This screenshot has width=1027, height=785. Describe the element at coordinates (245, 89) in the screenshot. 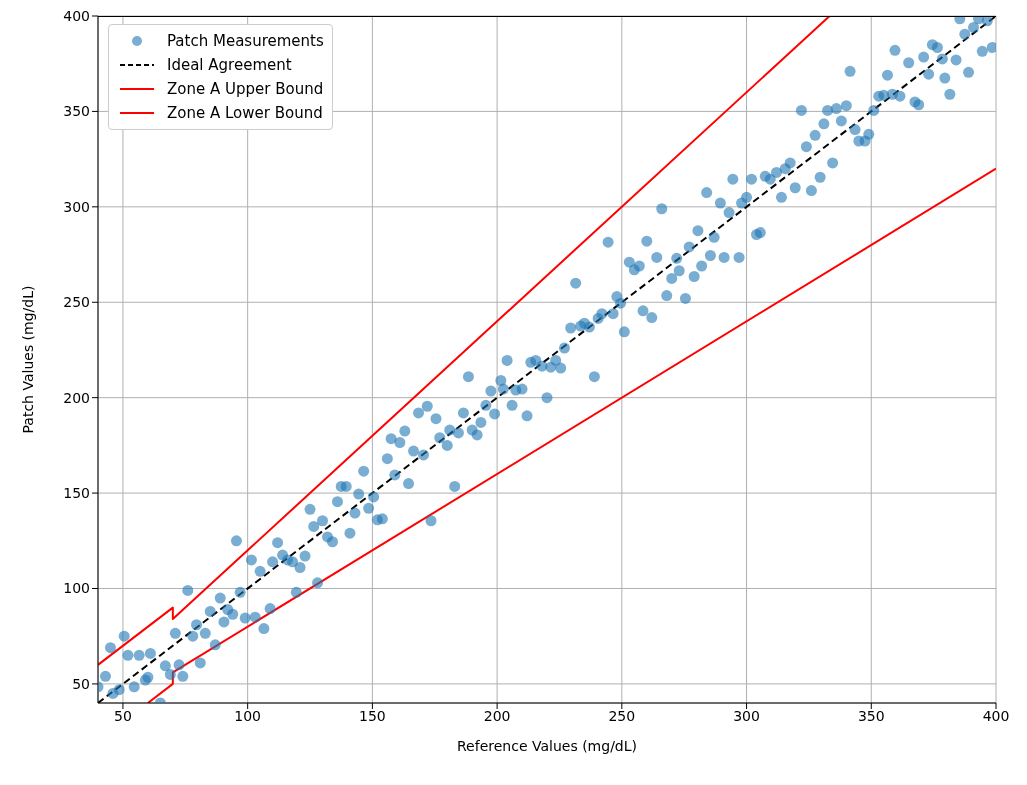

I see `legend-label: Zone A Upper Bound` at that location.